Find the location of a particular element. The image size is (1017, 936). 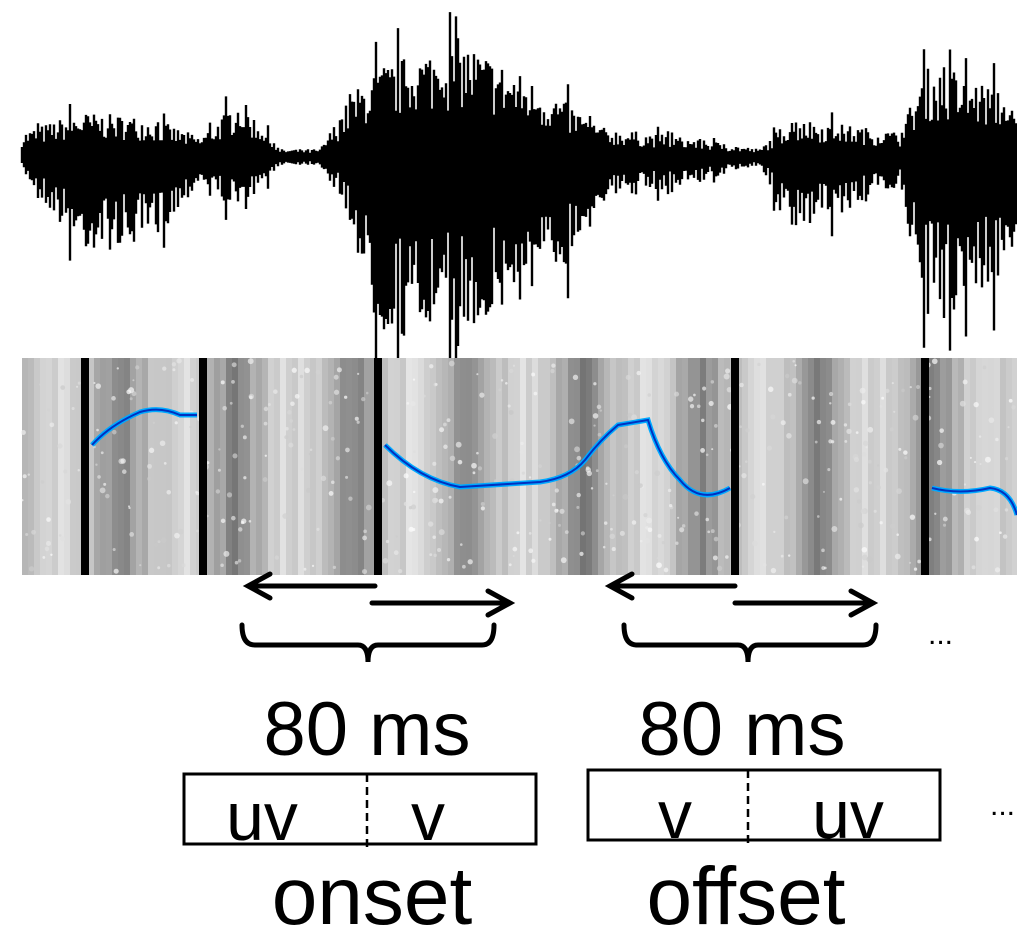

right-class: v is located at coordinates (428, 817).